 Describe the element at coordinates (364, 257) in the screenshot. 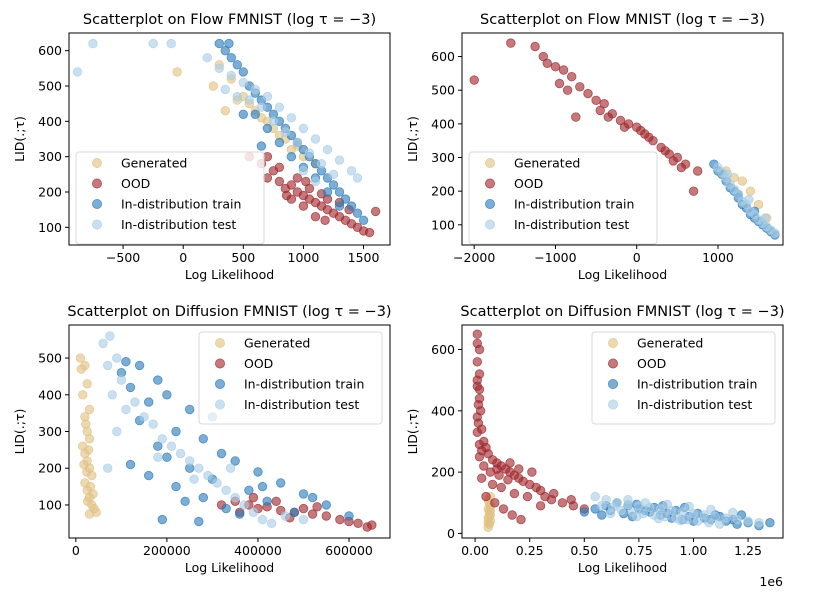

I see `x-tick-label: 1500` at that location.